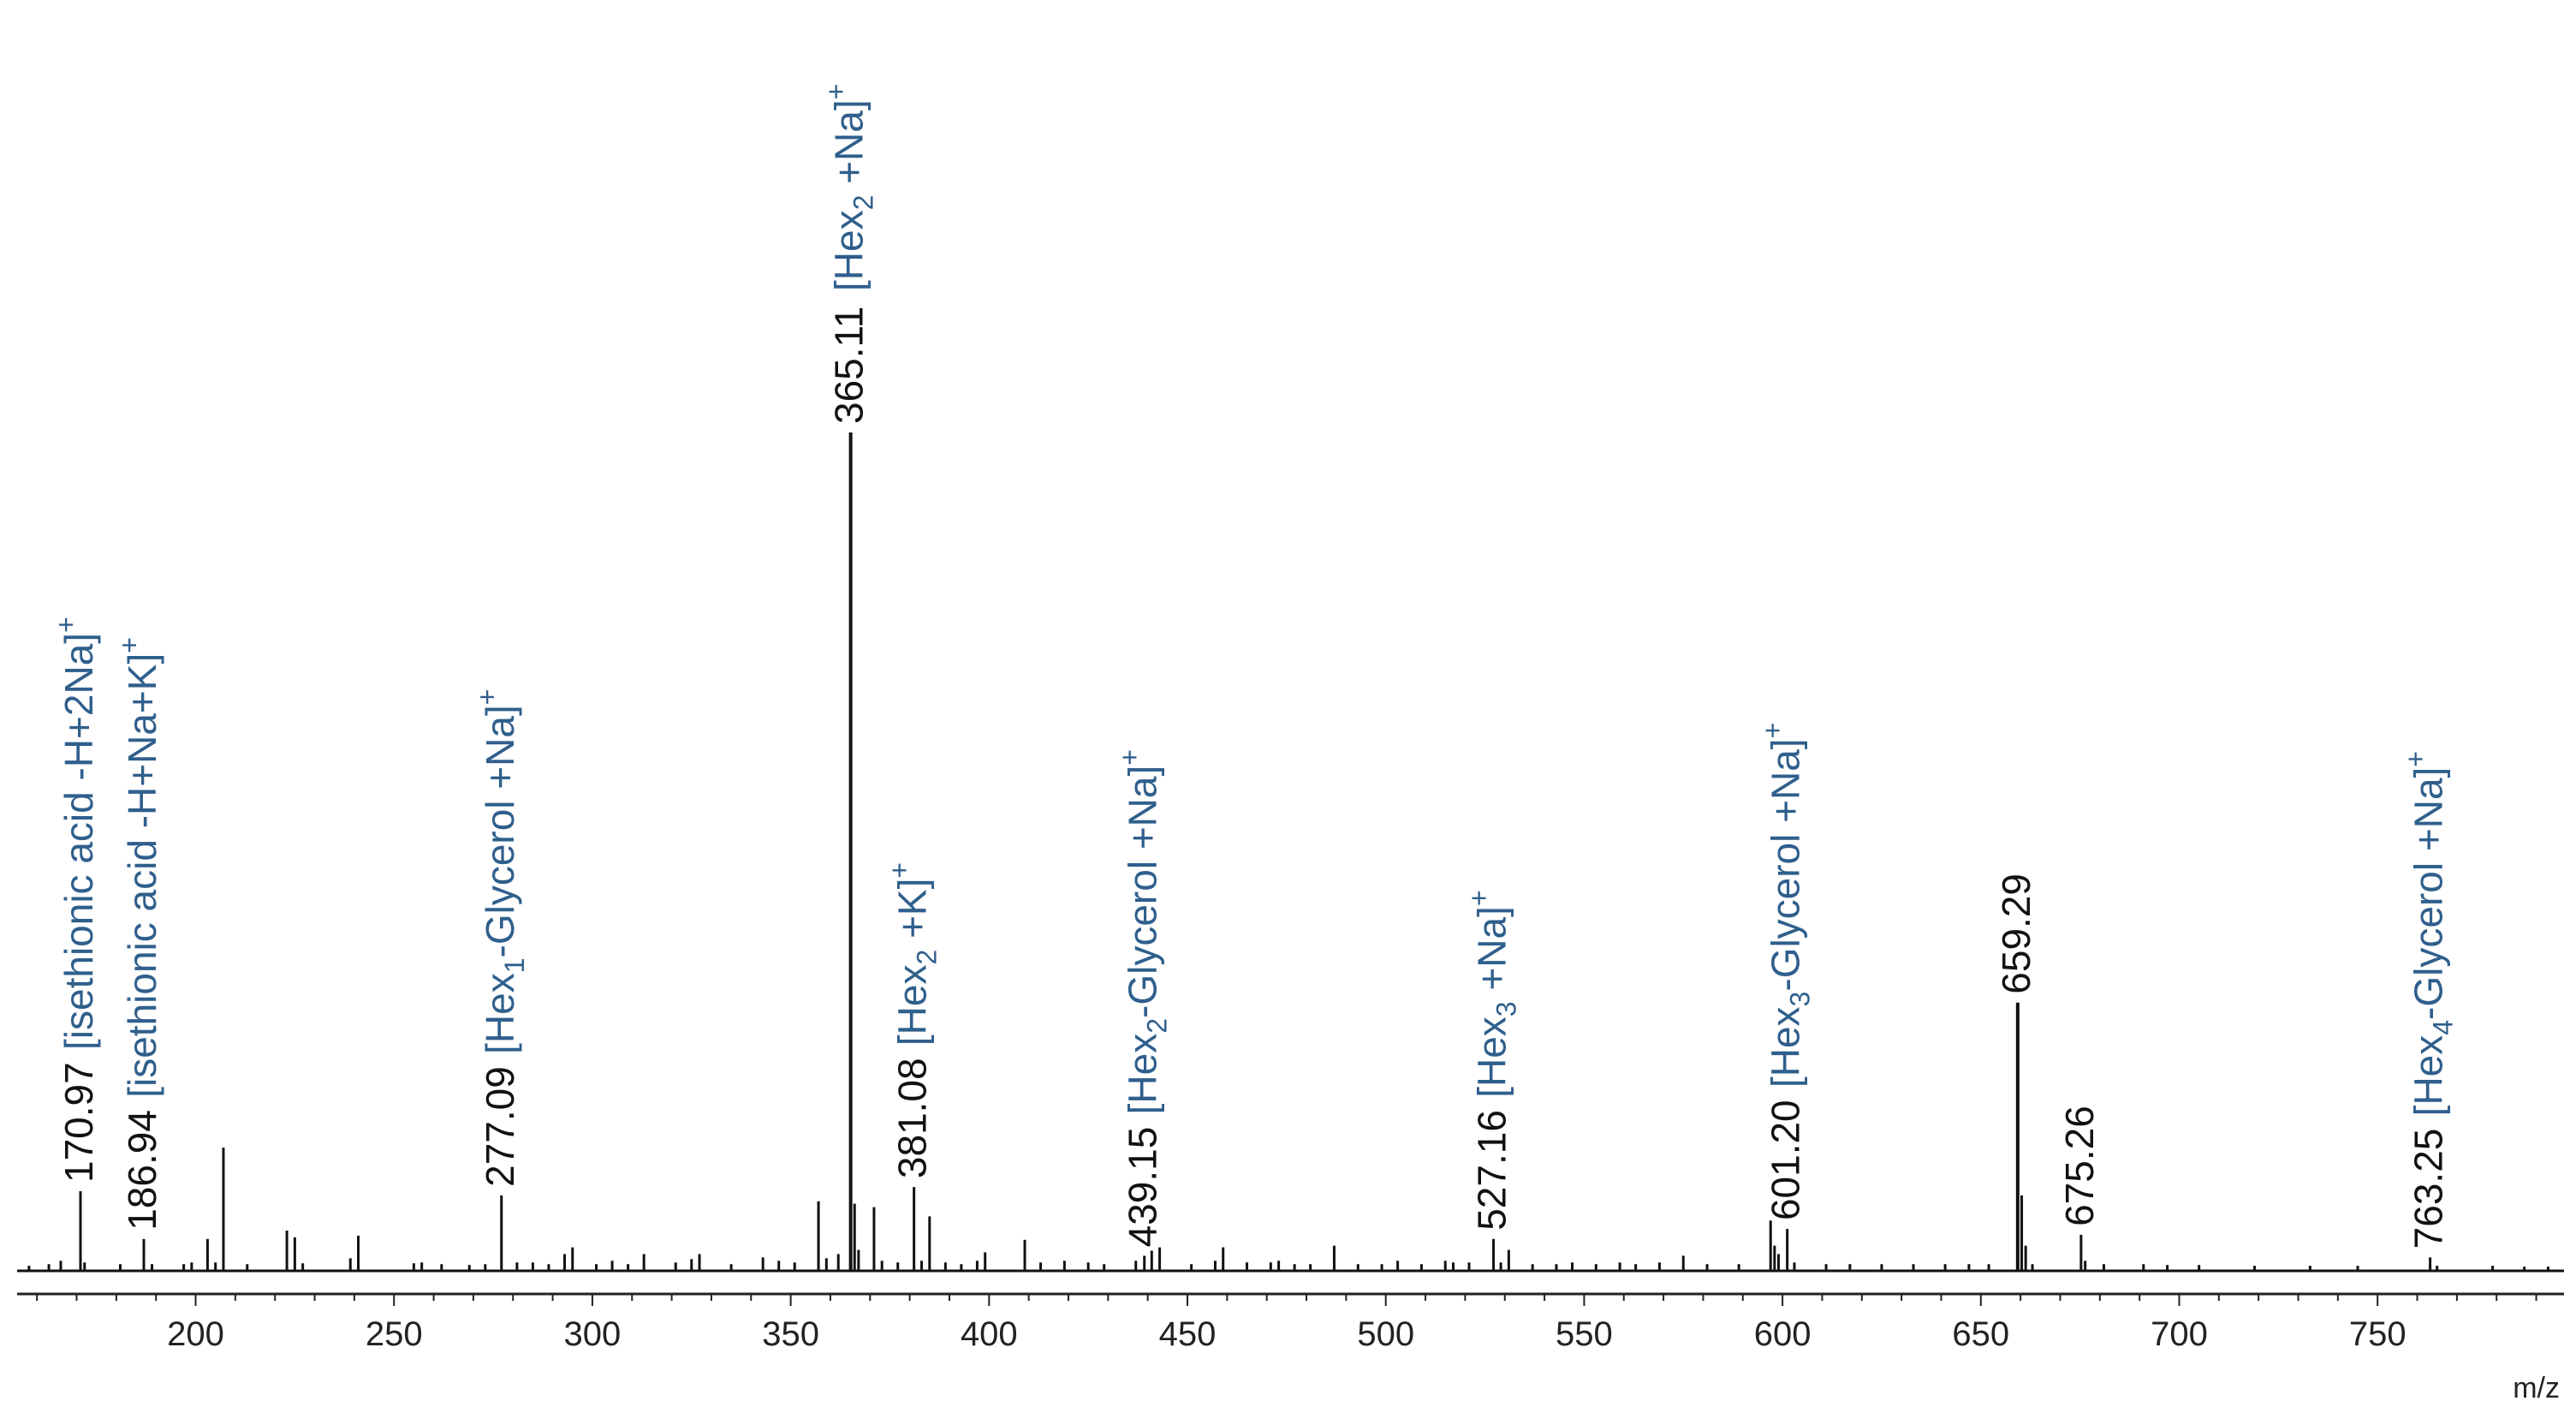 This screenshot has height=1413, width=2576. Describe the element at coordinates (2378, 1334) in the screenshot. I see `x-tick-label: 750` at that location.